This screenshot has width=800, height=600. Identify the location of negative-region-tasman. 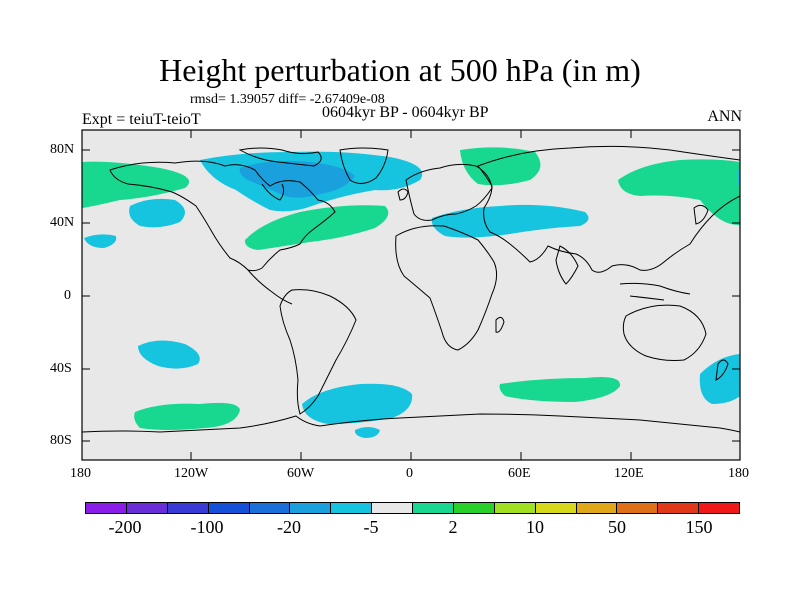
(719, 379).